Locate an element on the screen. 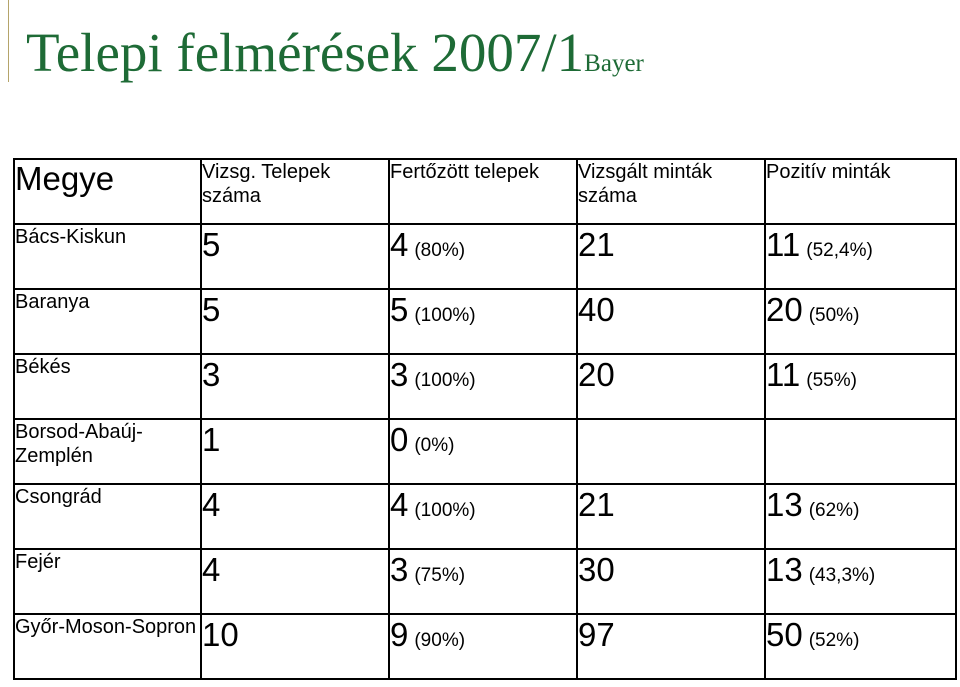  cell-county: Borsod-Abaúj-Zemplén is located at coordinates (107, 451).